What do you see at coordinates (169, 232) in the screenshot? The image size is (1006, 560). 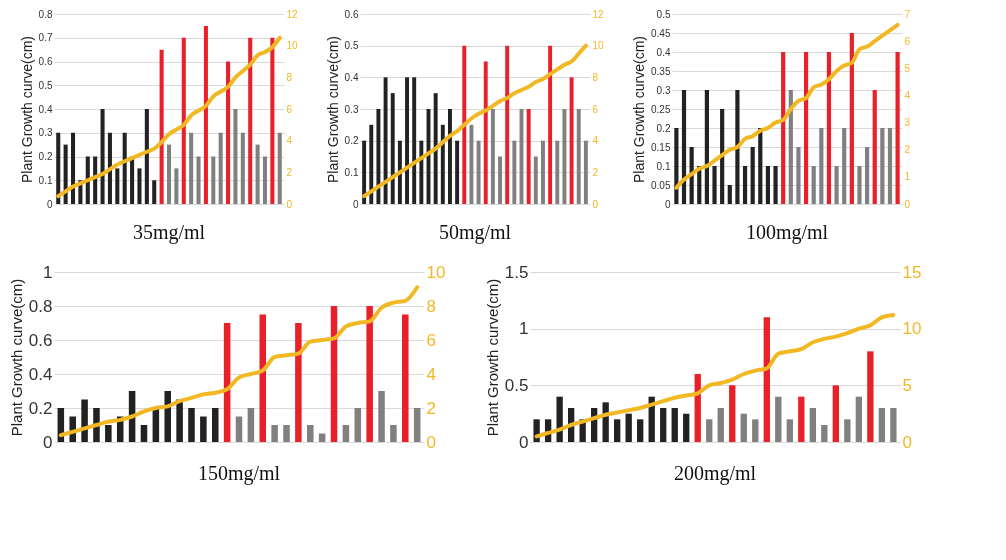 I see `text: 35mg/ml` at bounding box center [169, 232].